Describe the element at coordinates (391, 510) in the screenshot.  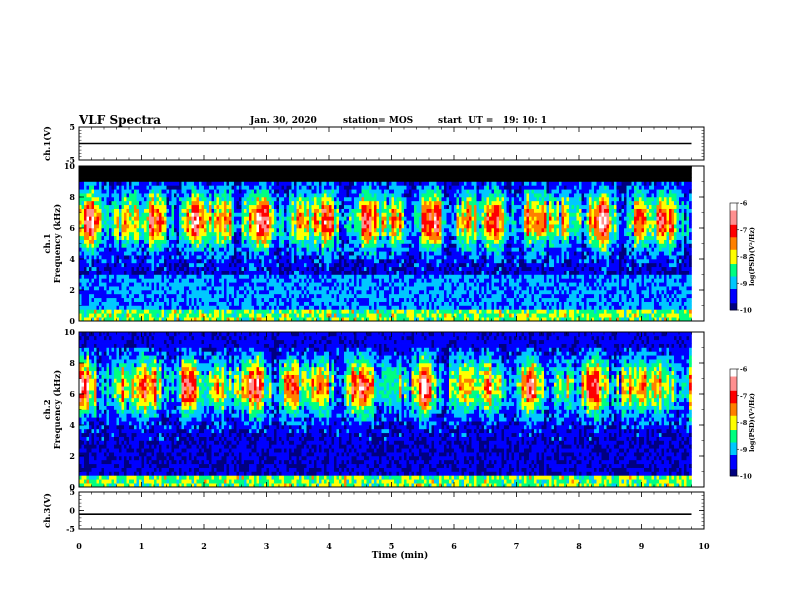
I see `panel-frame` at that location.